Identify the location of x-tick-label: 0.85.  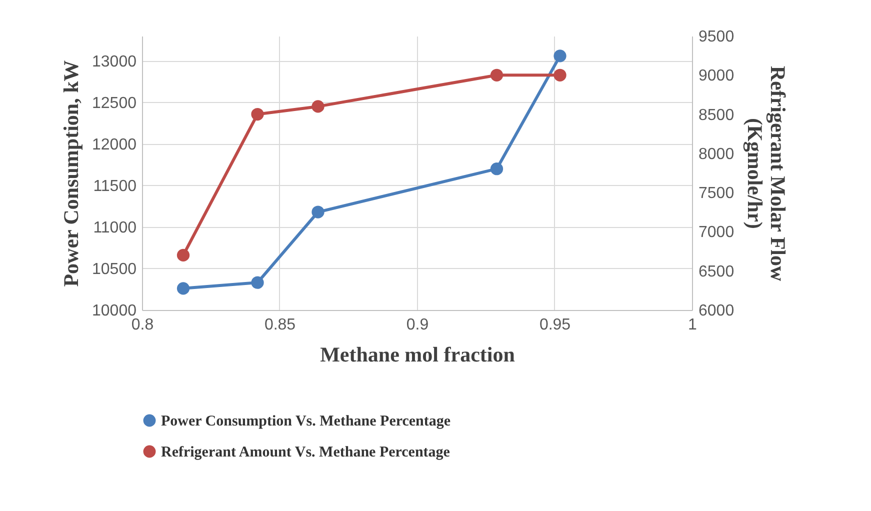
(280, 325).